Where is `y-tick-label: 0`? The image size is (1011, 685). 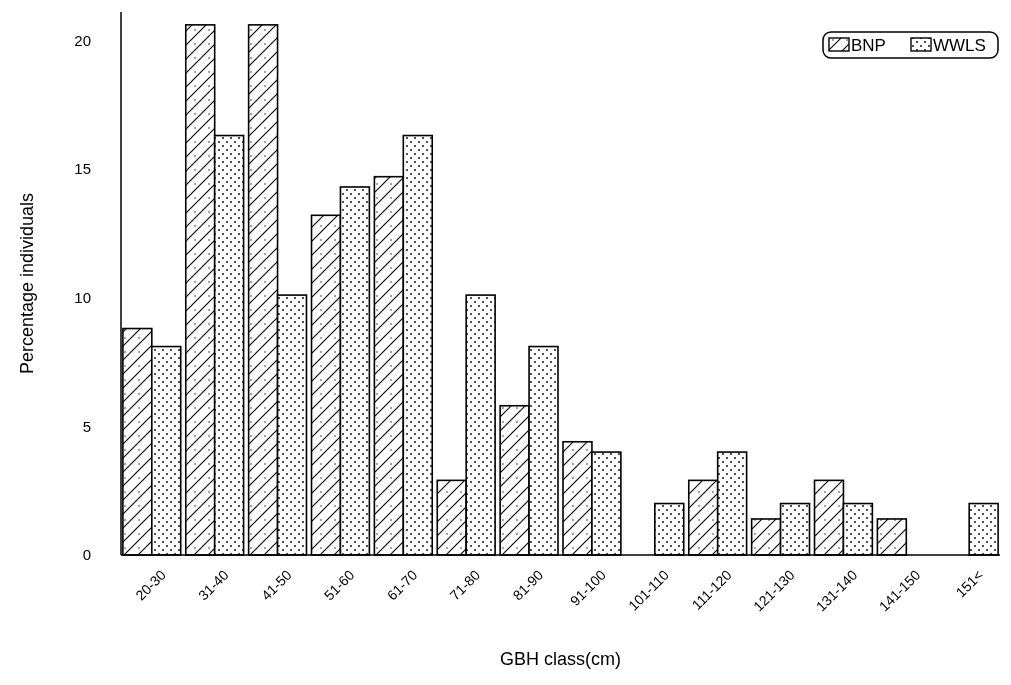 y-tick-label: 0 is located at coordinates (86, 555).